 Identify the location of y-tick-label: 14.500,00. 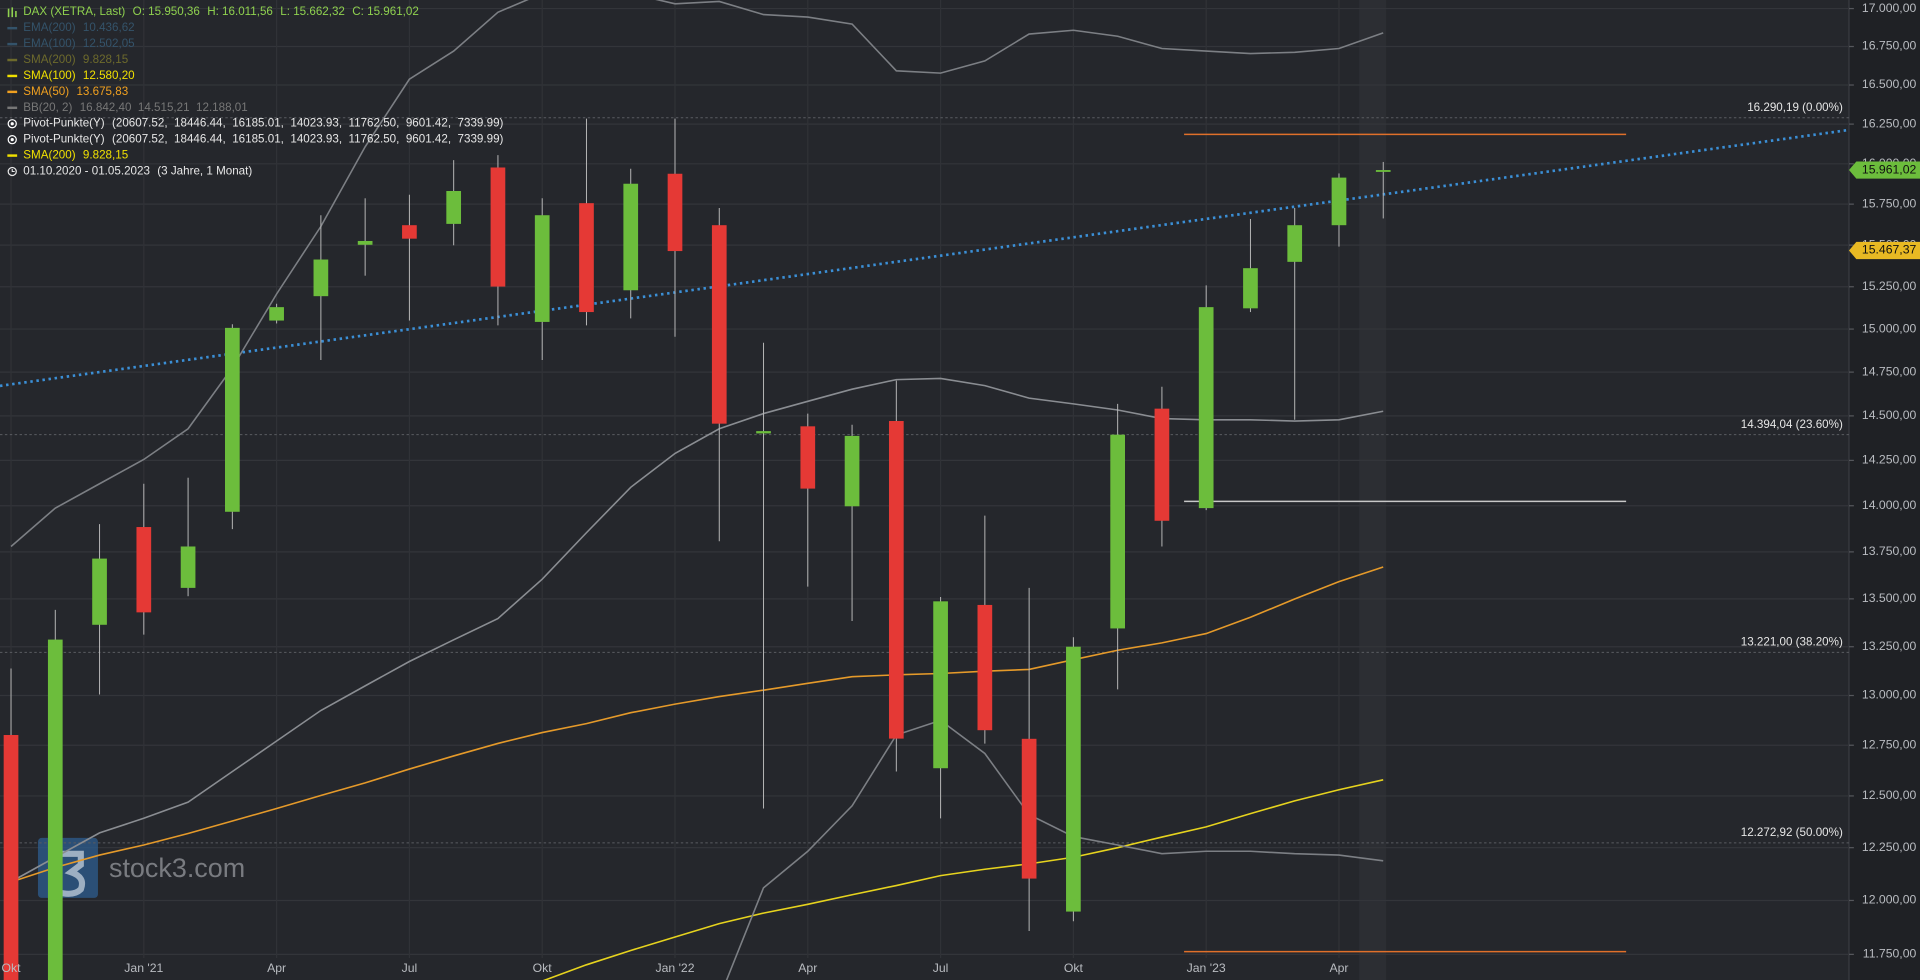
(1889, 415).